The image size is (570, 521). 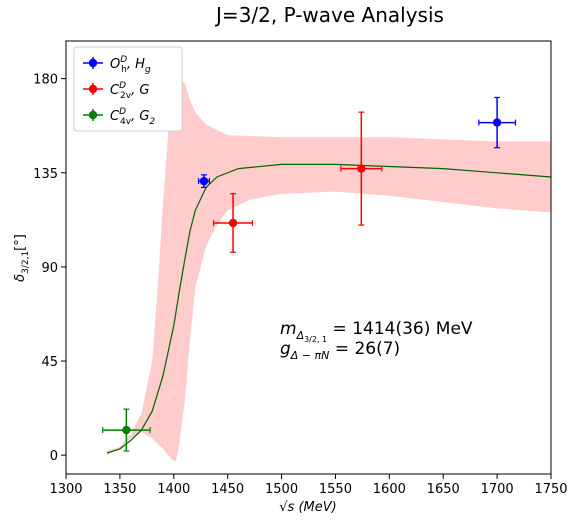 What do you see at coordinates (335, 489) in the screenshot?
I see `x-tick-label: 1550` at bounding box center [335, 489].